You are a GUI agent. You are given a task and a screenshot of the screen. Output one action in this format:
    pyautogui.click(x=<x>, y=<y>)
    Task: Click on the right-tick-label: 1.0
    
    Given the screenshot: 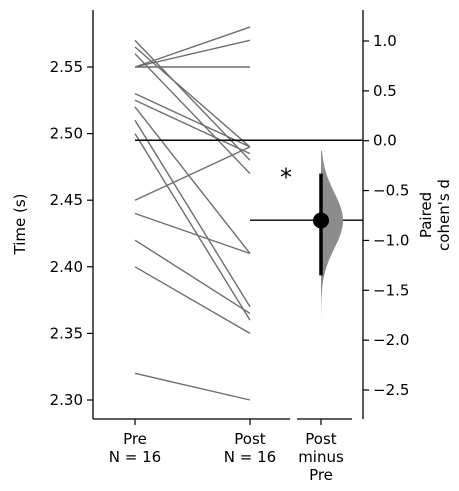 What is the action you would take?
    pyautogui.click(x=385, y=41)
    